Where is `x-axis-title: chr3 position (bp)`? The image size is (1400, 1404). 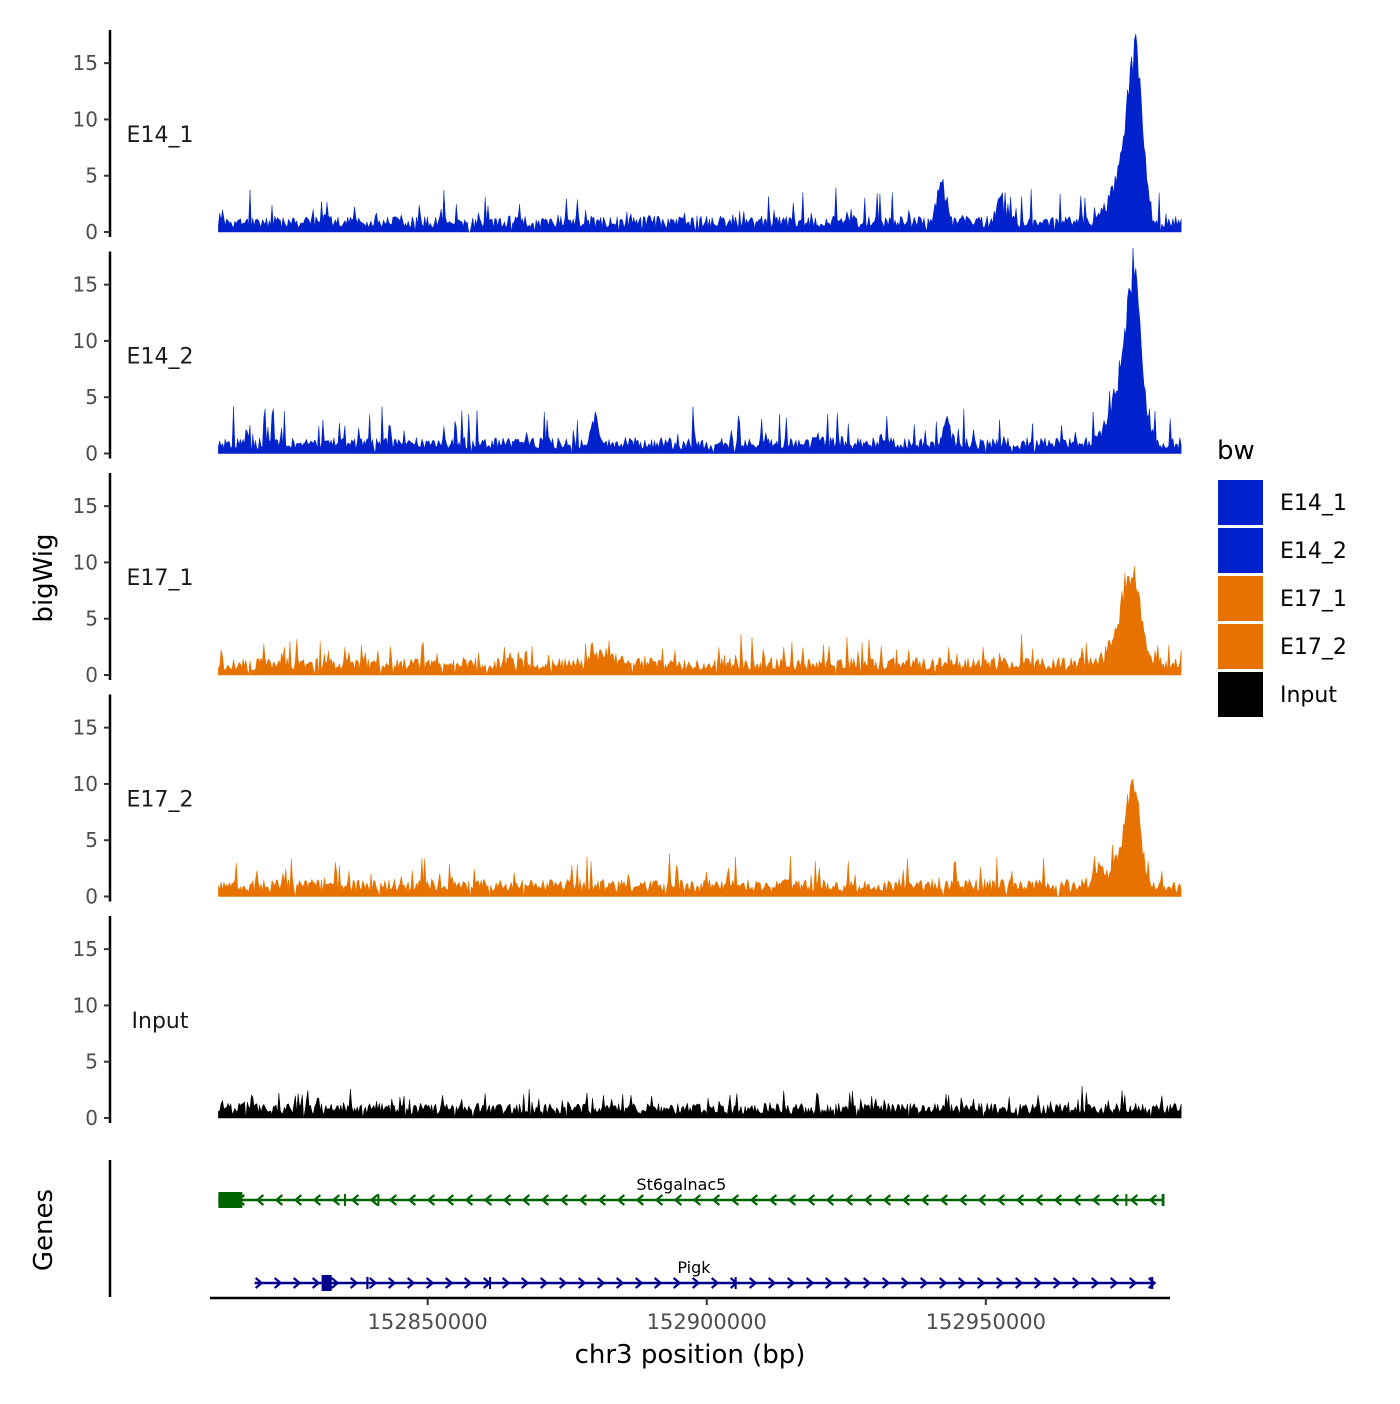 x-axis-title: chr3 position (bp) is located at coordinates (690, 1355).